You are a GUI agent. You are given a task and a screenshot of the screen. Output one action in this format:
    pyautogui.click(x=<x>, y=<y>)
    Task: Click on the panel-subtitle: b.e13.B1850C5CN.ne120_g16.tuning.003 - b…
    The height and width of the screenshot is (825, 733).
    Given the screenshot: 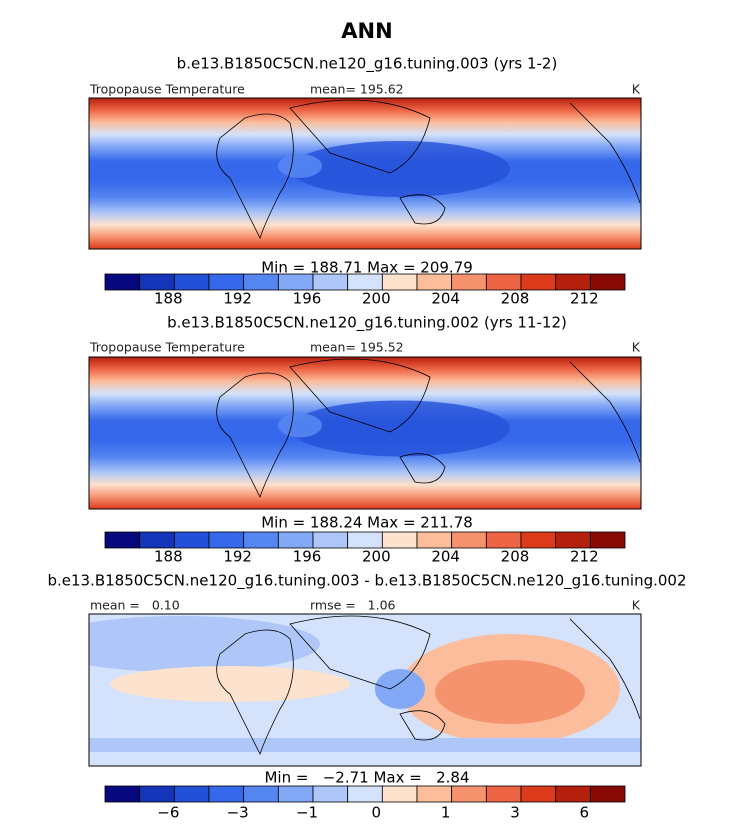 What is the action you would take?
    pyautogui.click(x=366, y=581)
    